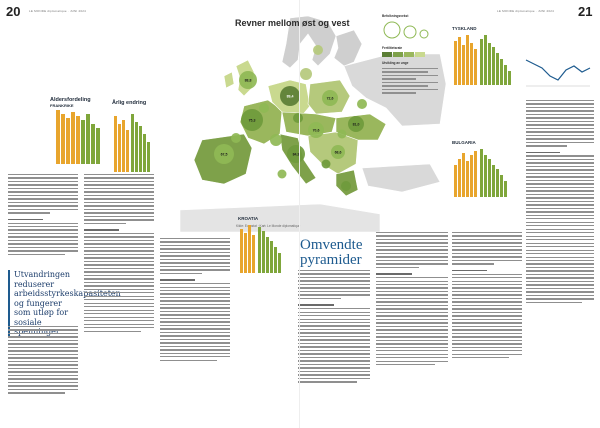  Describe the element at coordinates (132, 143) in the screenshot. I see `annual-change-bars` at that location.